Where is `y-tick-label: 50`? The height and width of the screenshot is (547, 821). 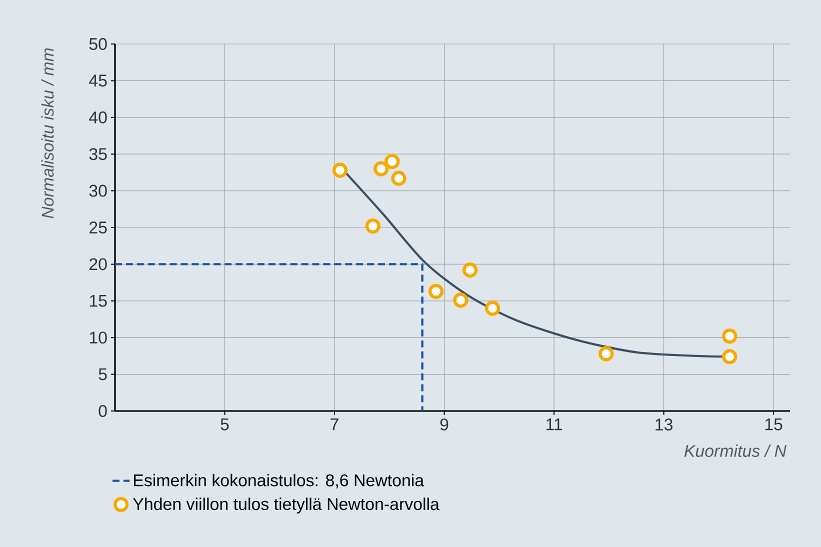 y-tick-label: 50 is located at coordinates (98, 44).